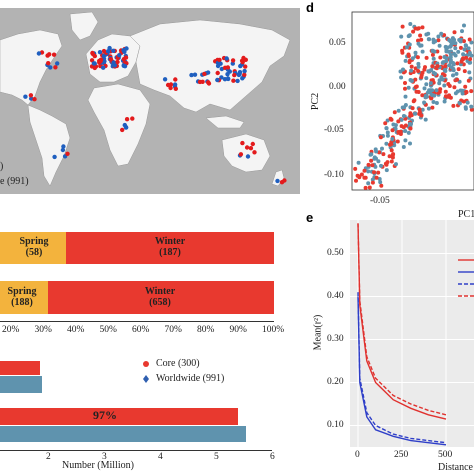 This screenshot has height=474, width=474. I want to click on spring-count-worldwide: (188), so click(22, 302).